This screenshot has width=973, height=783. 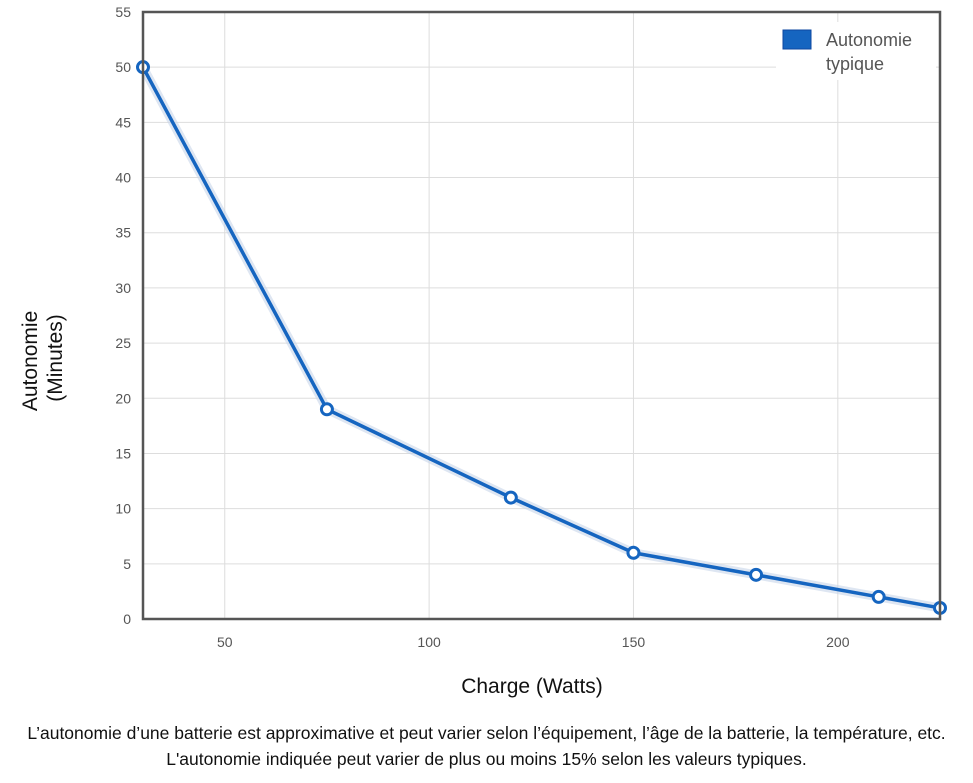 I want to click on y-axis-title-line-2: (Minutes), so click(x=55, y=358).